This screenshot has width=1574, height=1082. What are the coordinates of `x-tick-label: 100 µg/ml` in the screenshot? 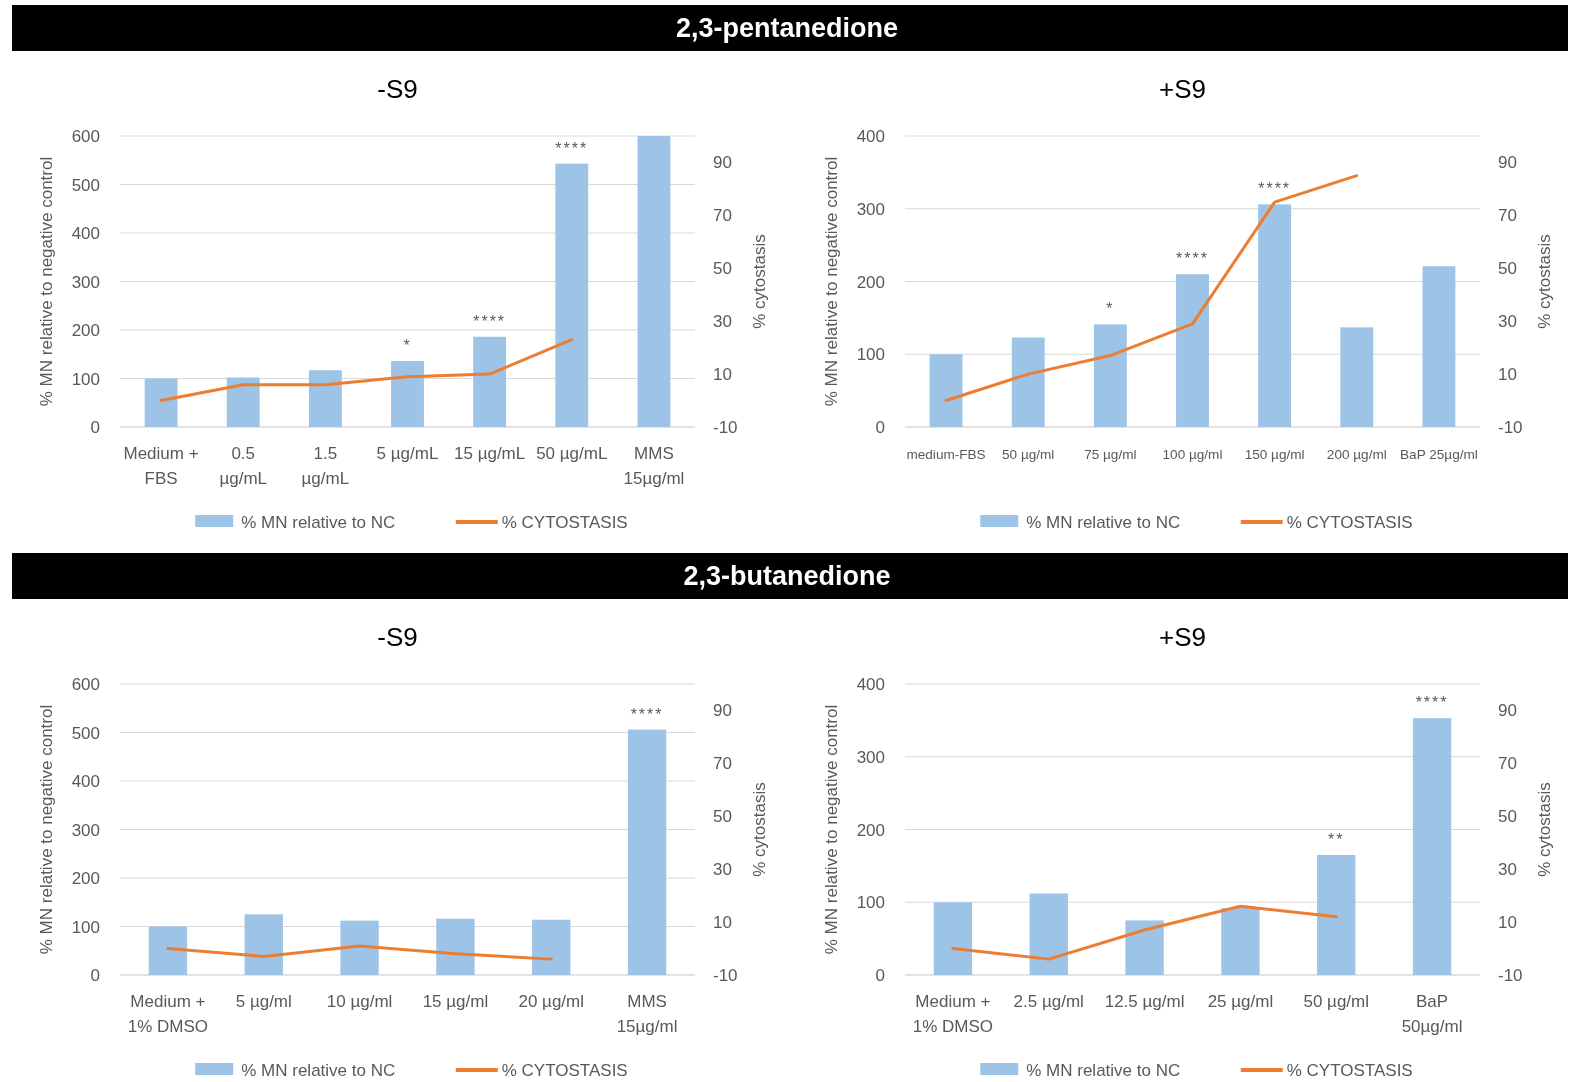 It's located at (1192, 454).